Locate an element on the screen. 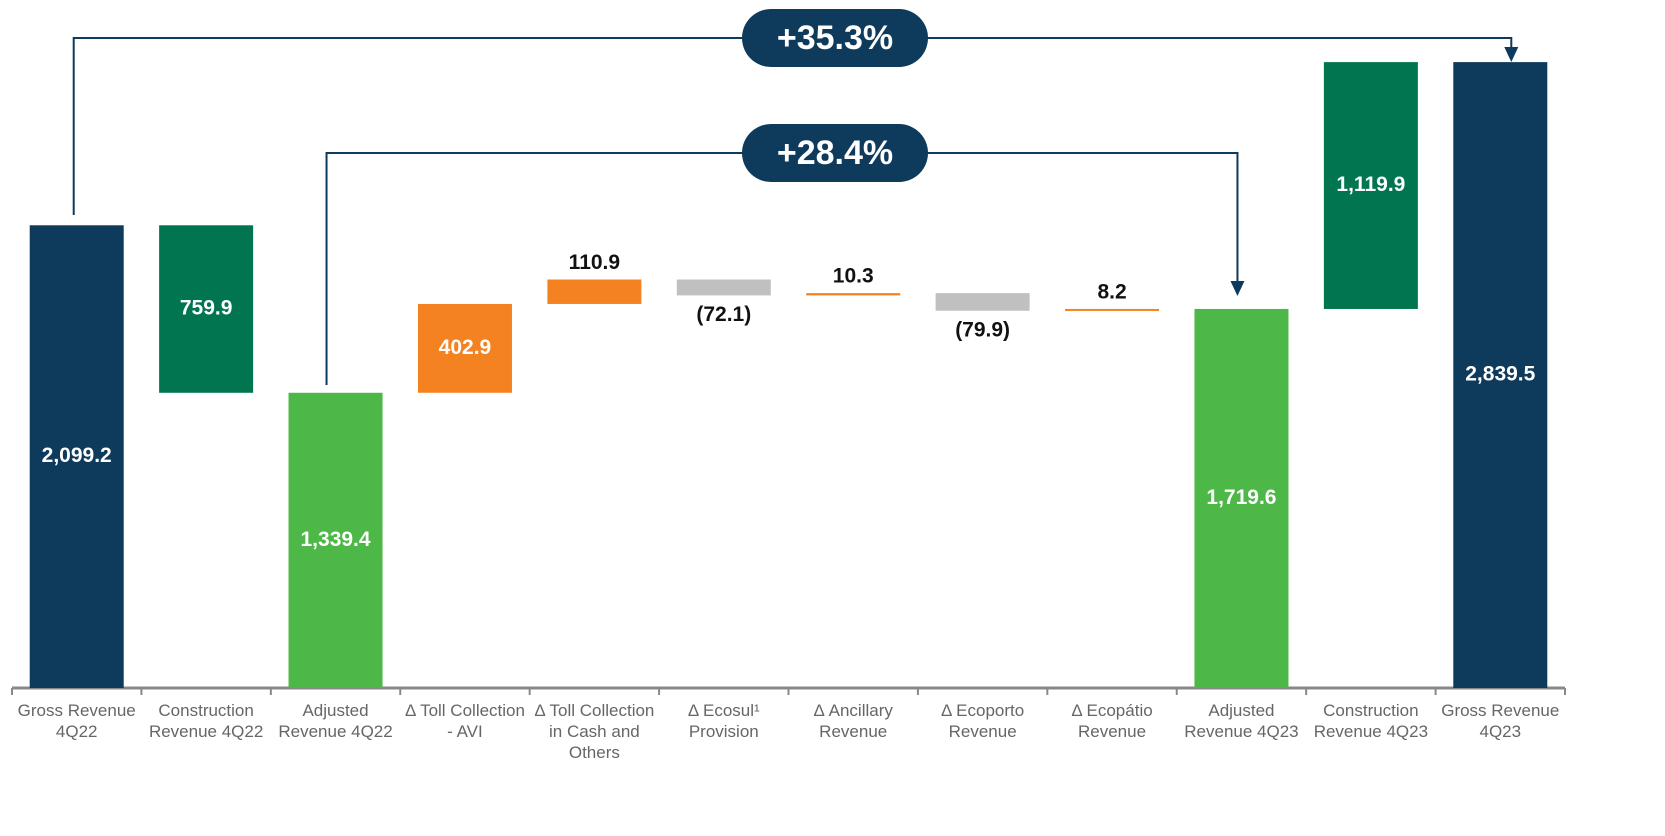 The image size is (1665, 836). x-tick-label: Δ Ecosul¹ Provision is located at coordinates (723, 721).